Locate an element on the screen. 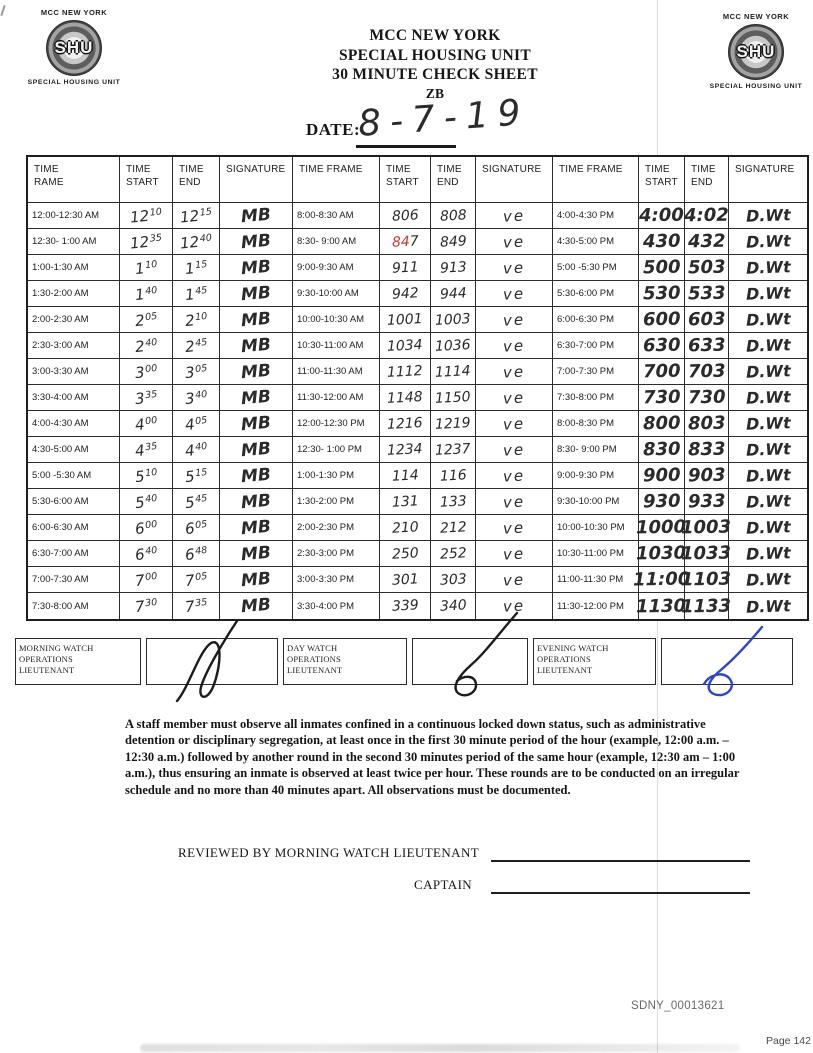 This screenshot has height=1053, width=813. time-end-cell: 1114 is located at coordinates (453, 372).